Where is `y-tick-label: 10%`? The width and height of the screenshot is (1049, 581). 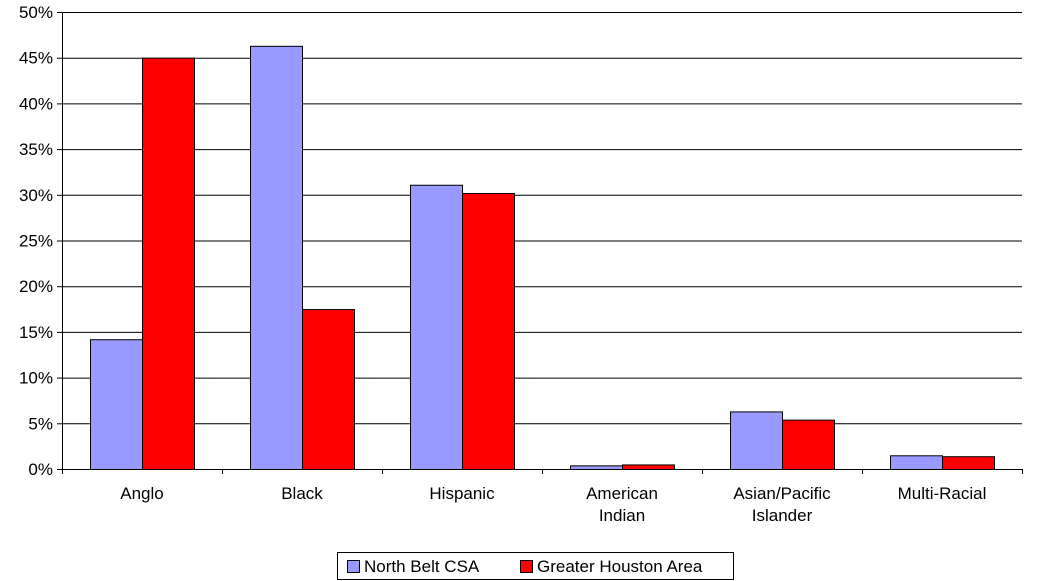 y-tick-label: 10% is located at coordinates (36, 378).